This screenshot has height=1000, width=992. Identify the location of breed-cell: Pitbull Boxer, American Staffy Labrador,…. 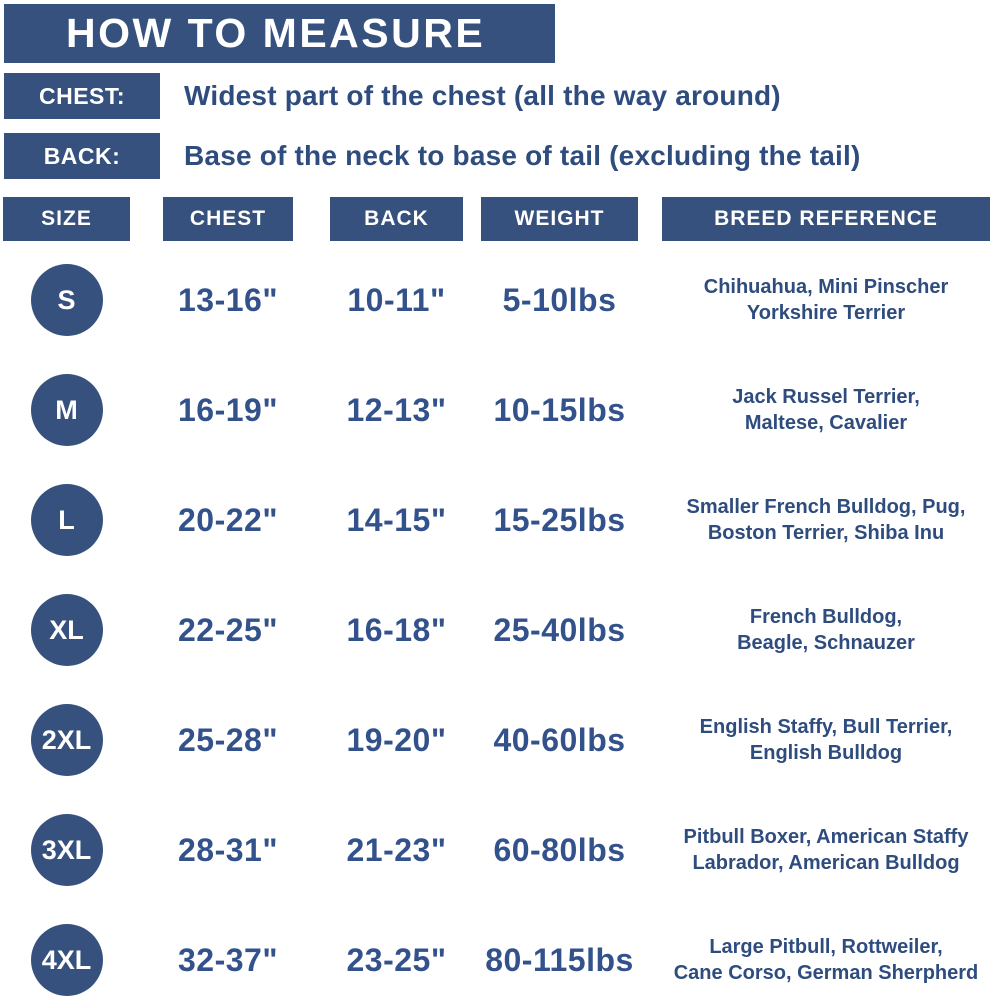
(826, 850).